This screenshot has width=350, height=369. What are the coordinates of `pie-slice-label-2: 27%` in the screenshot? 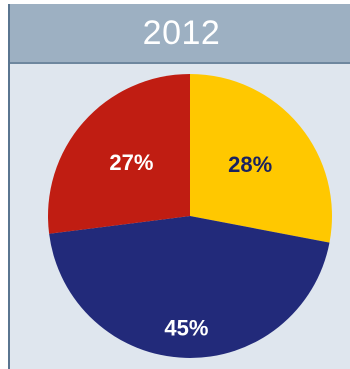 It's located at (131, 162).